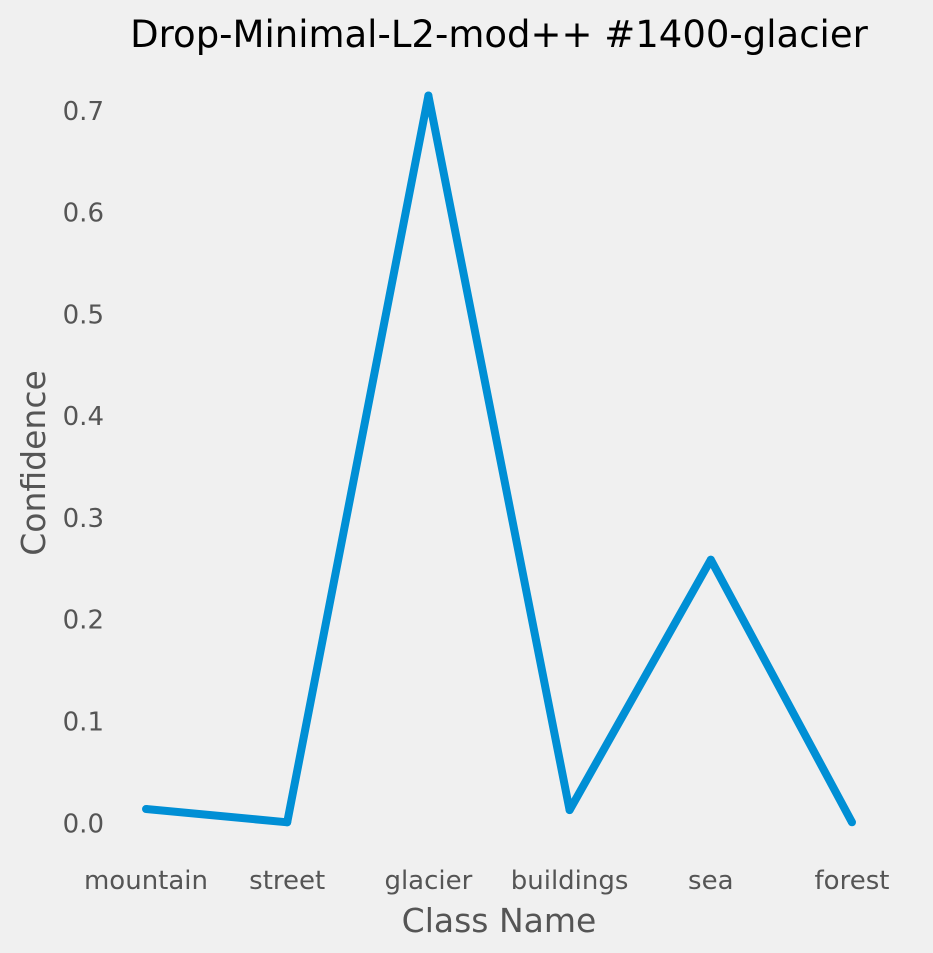 This screenshot has height=953, width=933. What do you see at coordinates (710, 881) in the screenshot?
I see `x-tick-label: sea` at bounding box center [710, 881].